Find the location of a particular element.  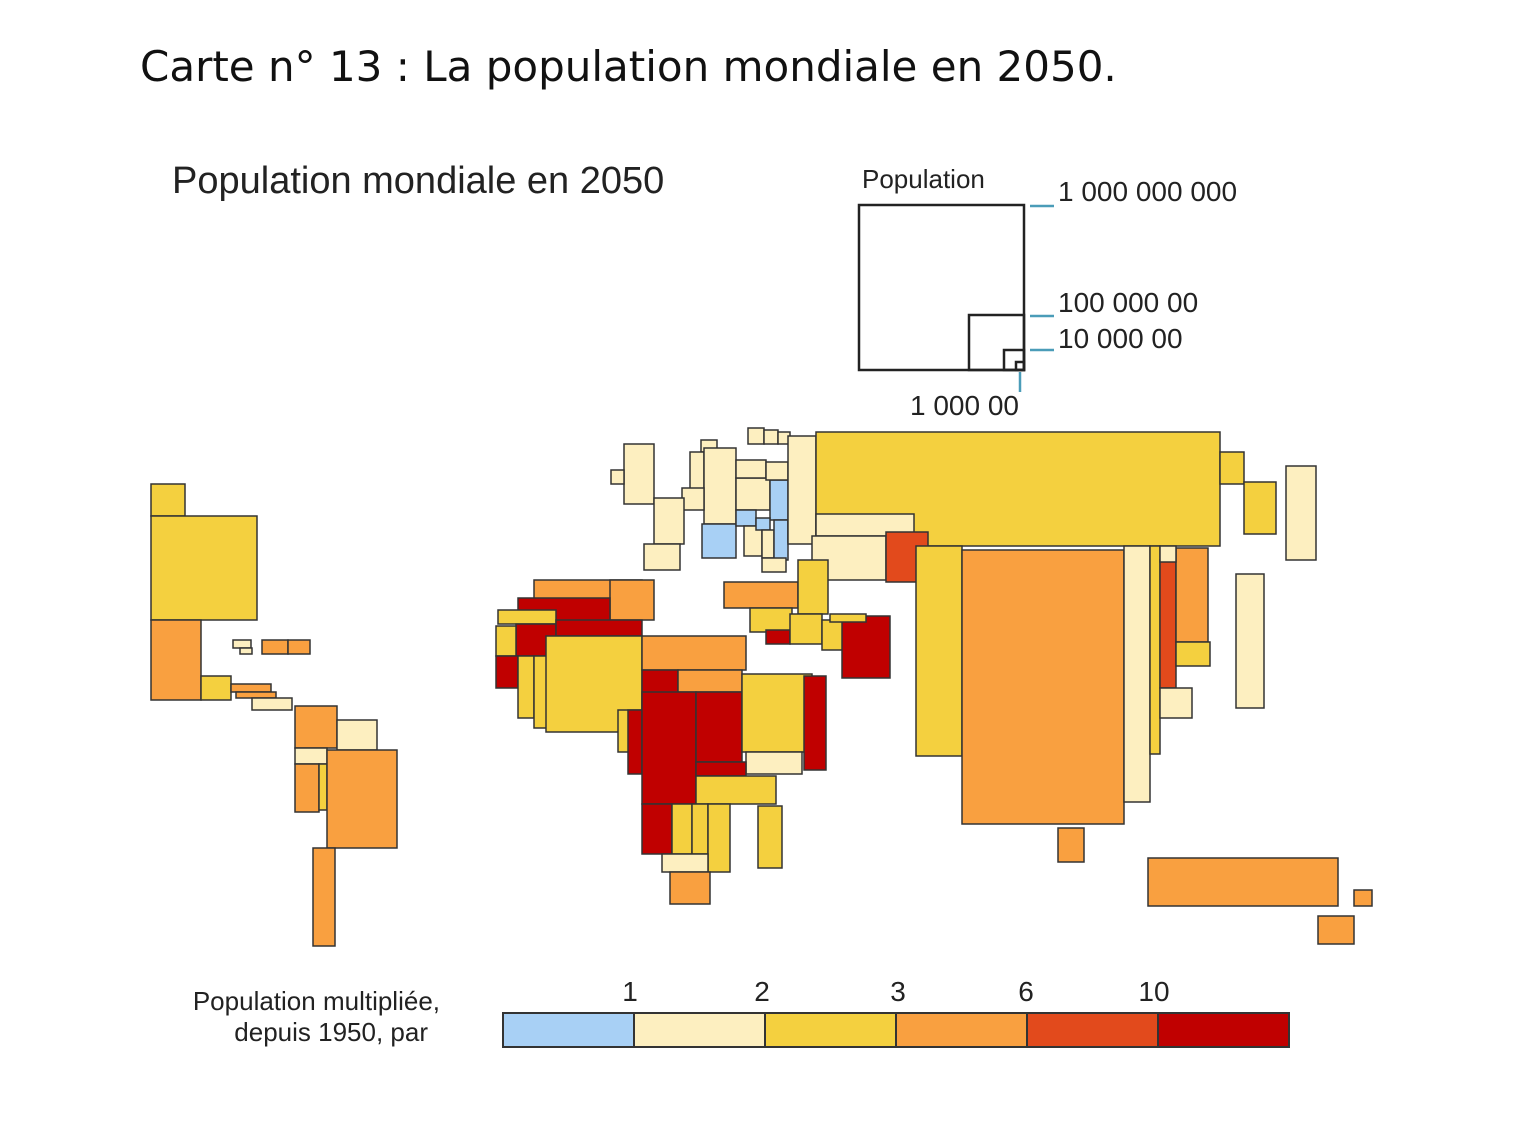

size-label-1e7: 10 000 00 is located at coordinates (1120, 338).